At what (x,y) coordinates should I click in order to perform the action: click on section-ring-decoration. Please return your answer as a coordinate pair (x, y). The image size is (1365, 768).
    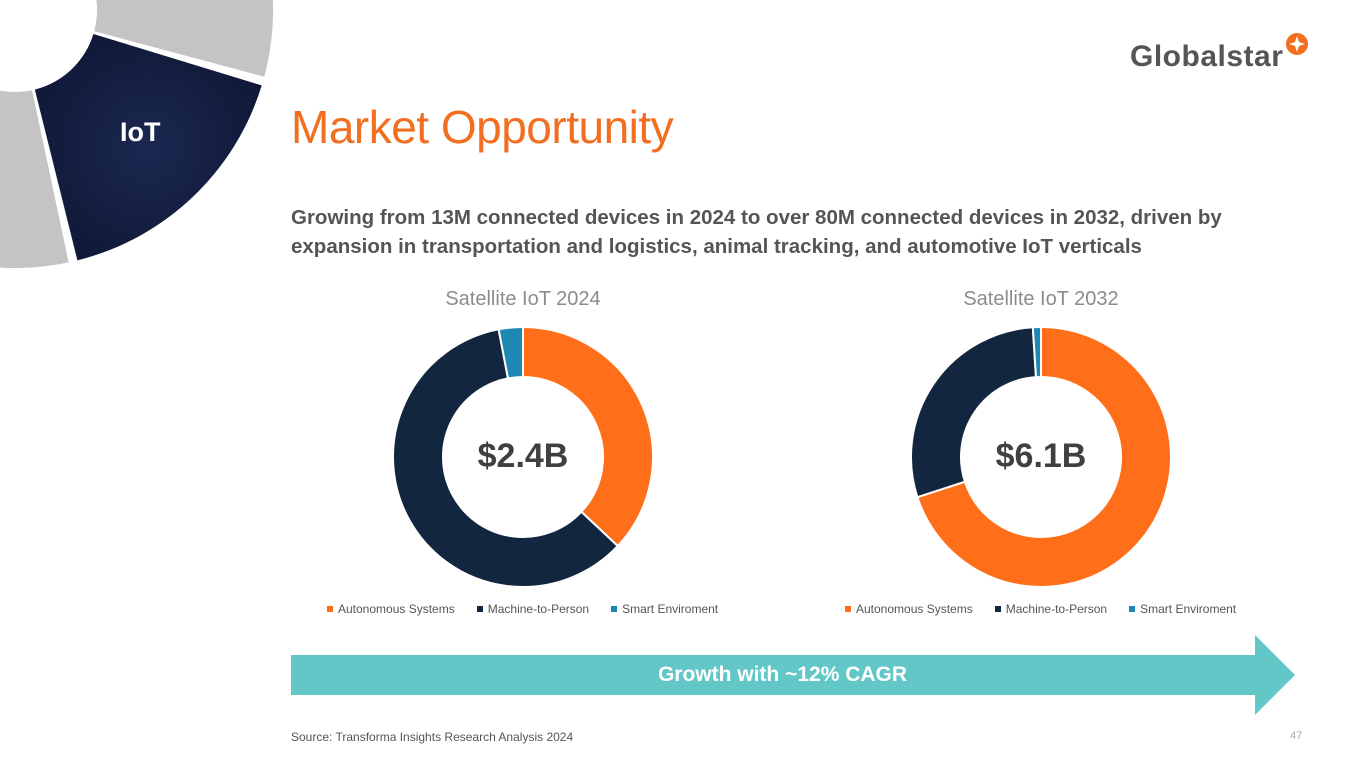
    Looking at the image, I should click on (136, 134).